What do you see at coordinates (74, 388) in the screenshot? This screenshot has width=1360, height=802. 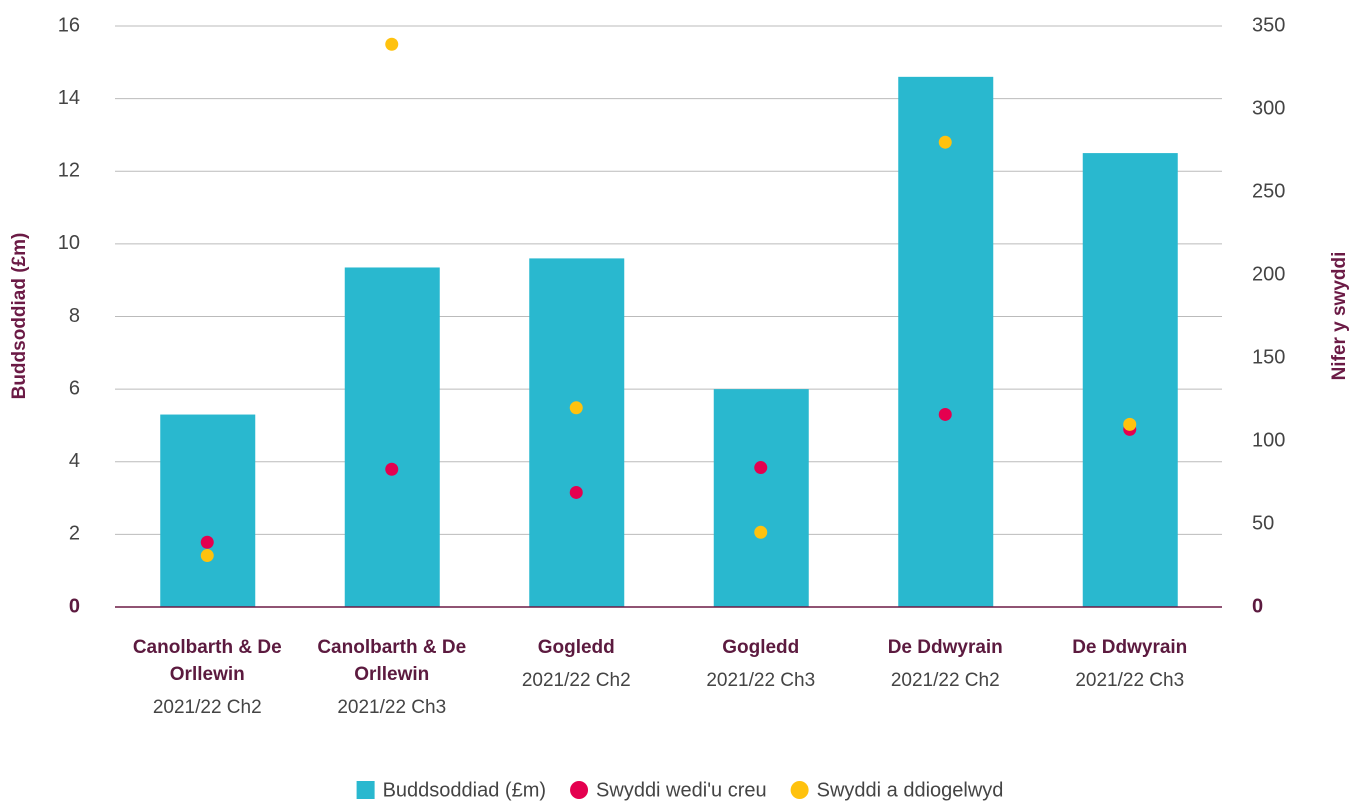 I see `y-tick-label: 6` at bounding box center [74, 388].